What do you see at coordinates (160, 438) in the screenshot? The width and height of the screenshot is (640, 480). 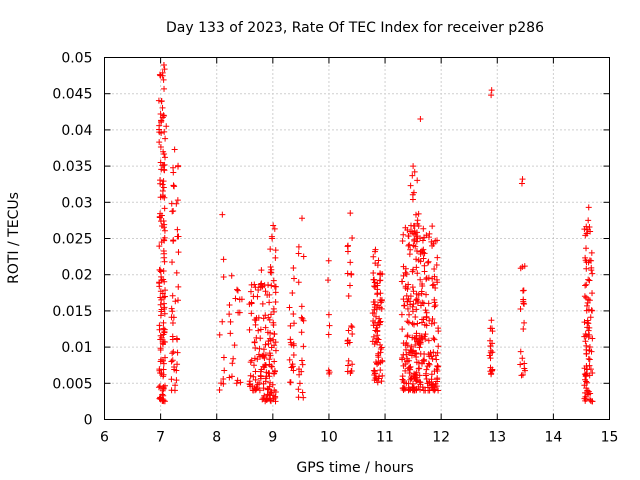 I see `x-tick-label: 7` at bounding box center [160, 438].